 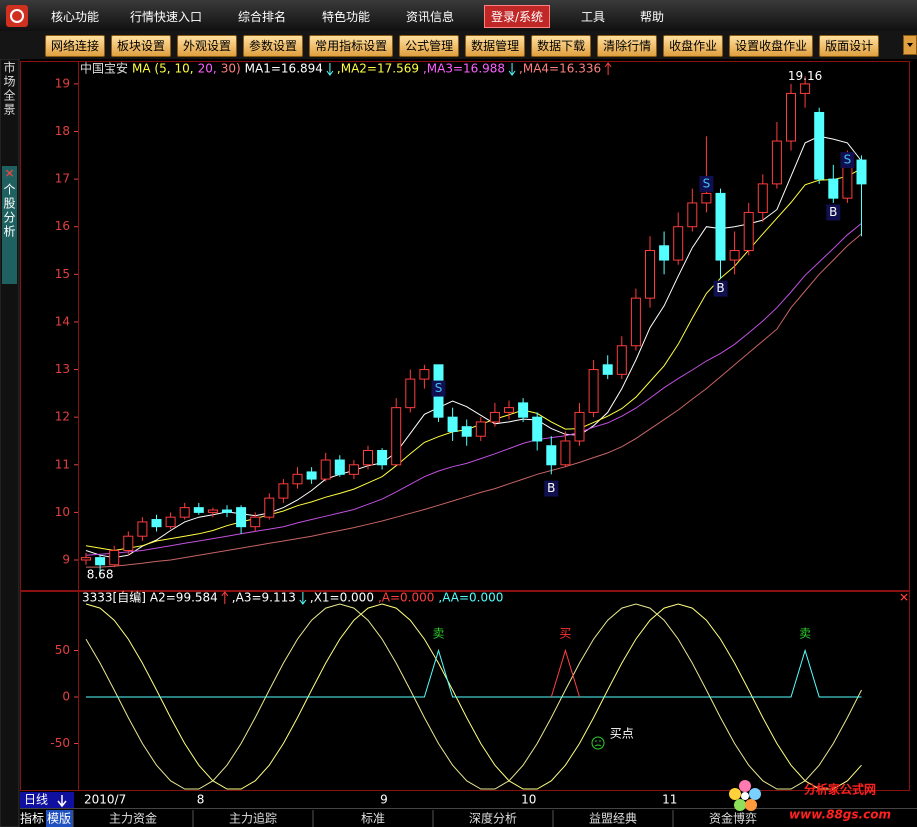 What do you see at coordinates (351, 46) in the screenshot?
I see `toolbar-button: 常用指标设置` at bounding box center [351, 46].